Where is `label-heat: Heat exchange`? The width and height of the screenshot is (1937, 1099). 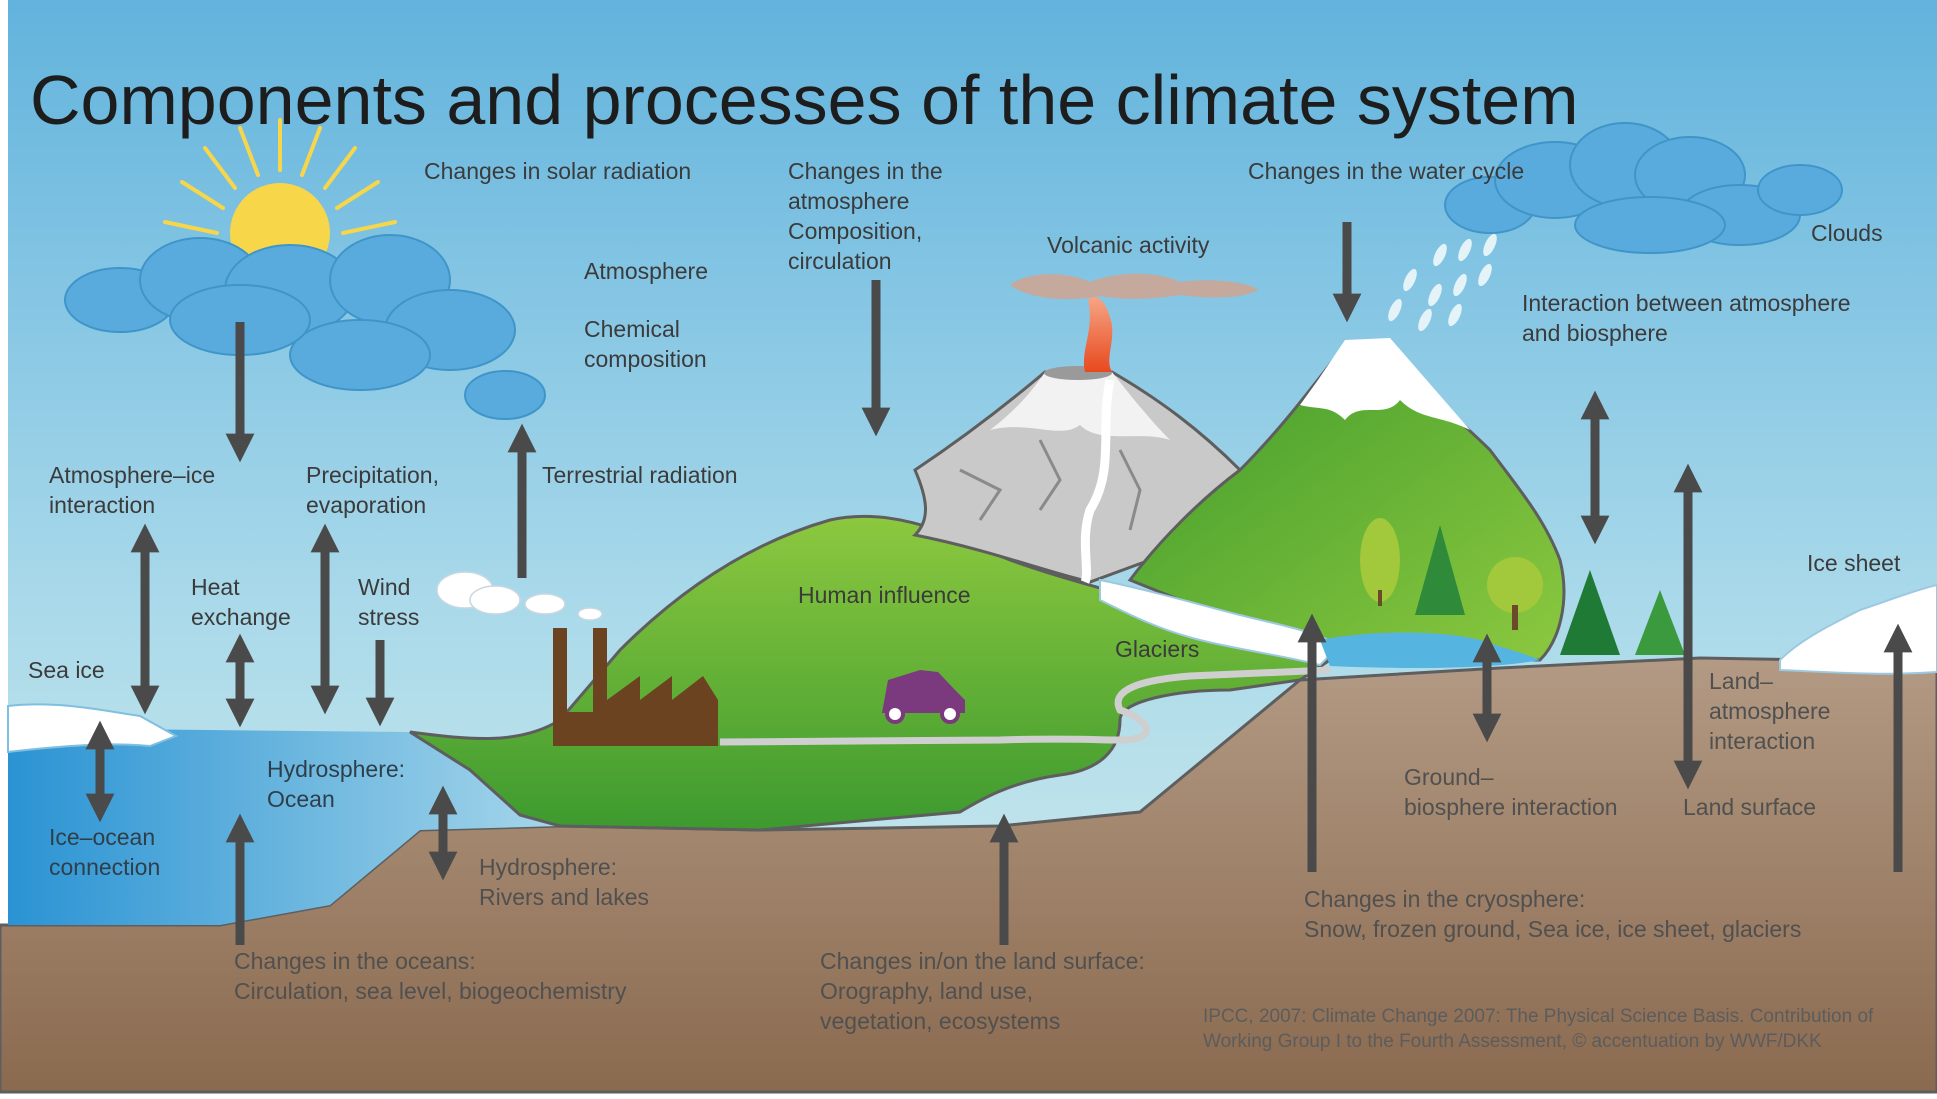
label-heat: Heat exchange is located at coordinates (241, 602).